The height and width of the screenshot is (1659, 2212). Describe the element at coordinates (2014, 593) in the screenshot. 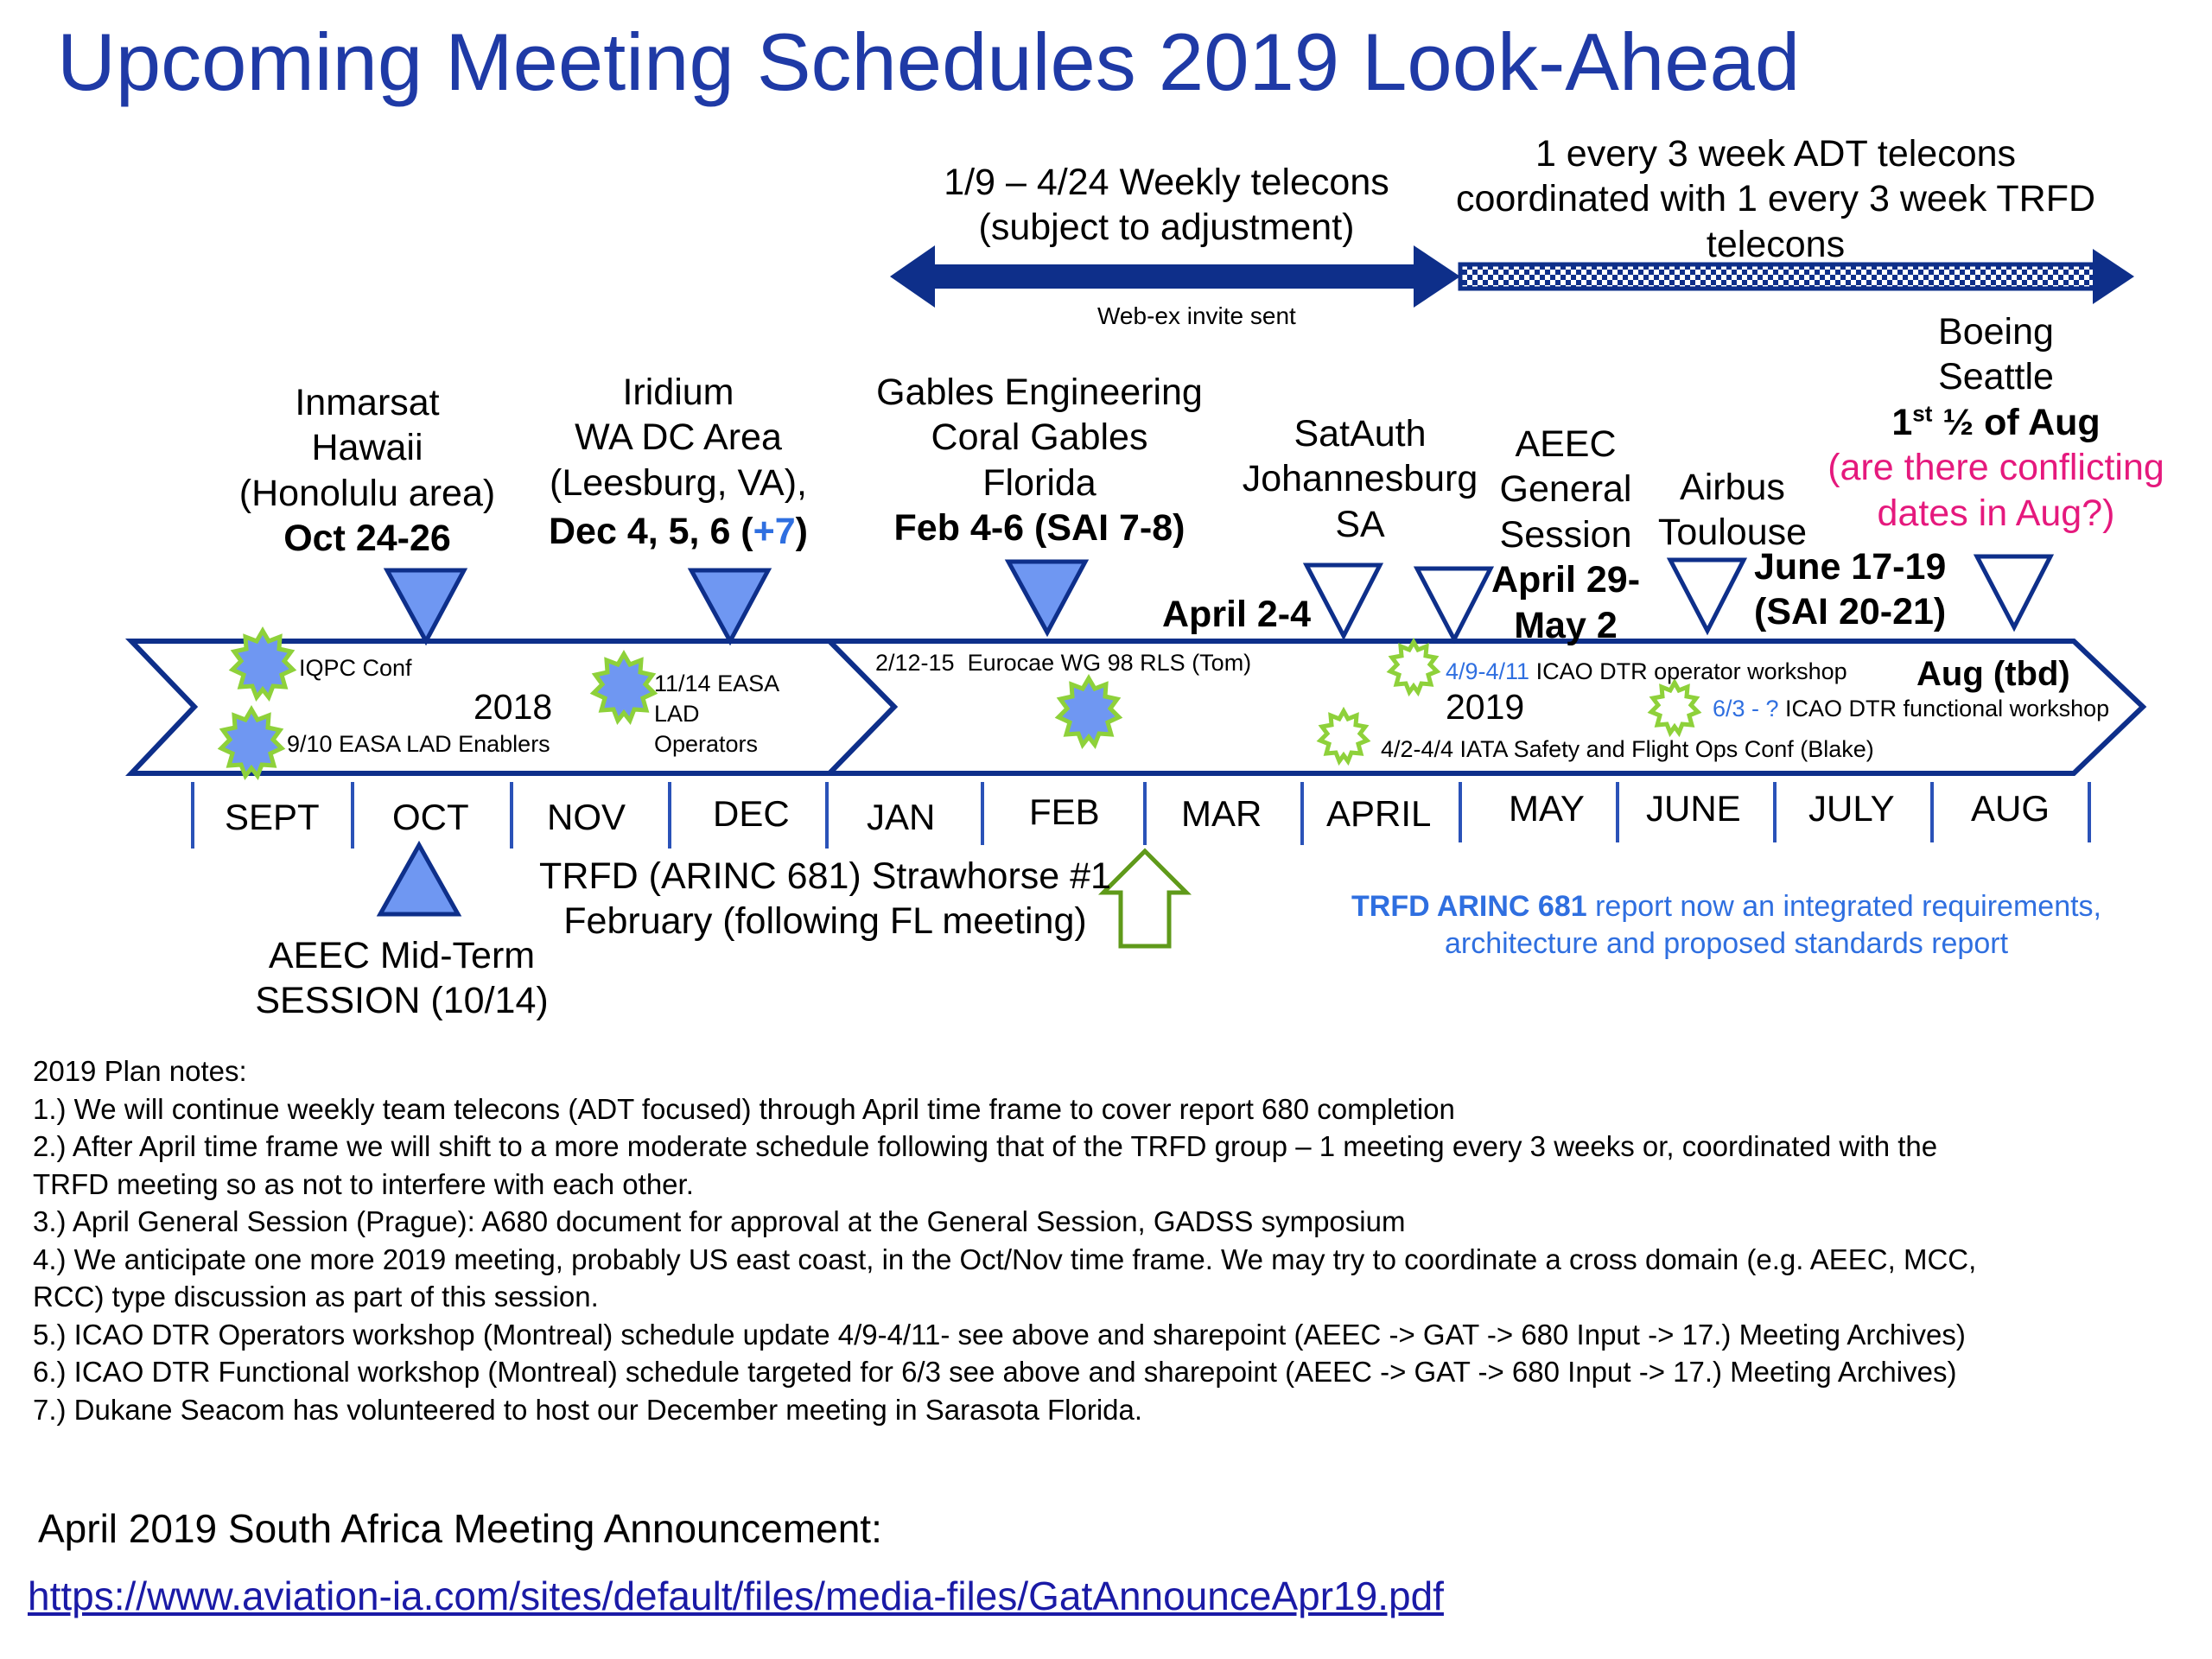

I see `marker-boeing` at that location.